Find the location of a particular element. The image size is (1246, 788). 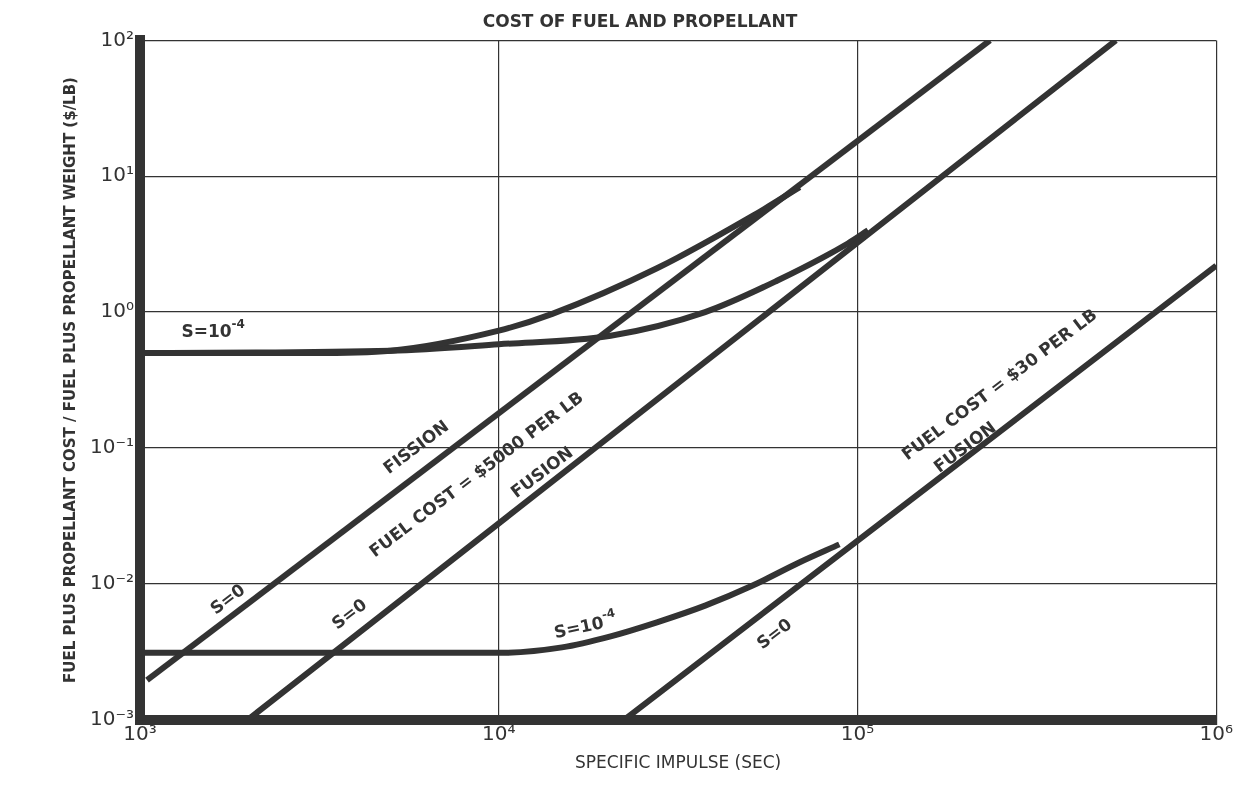

x-axis-title: SPECIFIC IMPULSE (SEC) is located at coordinates (678, 762).